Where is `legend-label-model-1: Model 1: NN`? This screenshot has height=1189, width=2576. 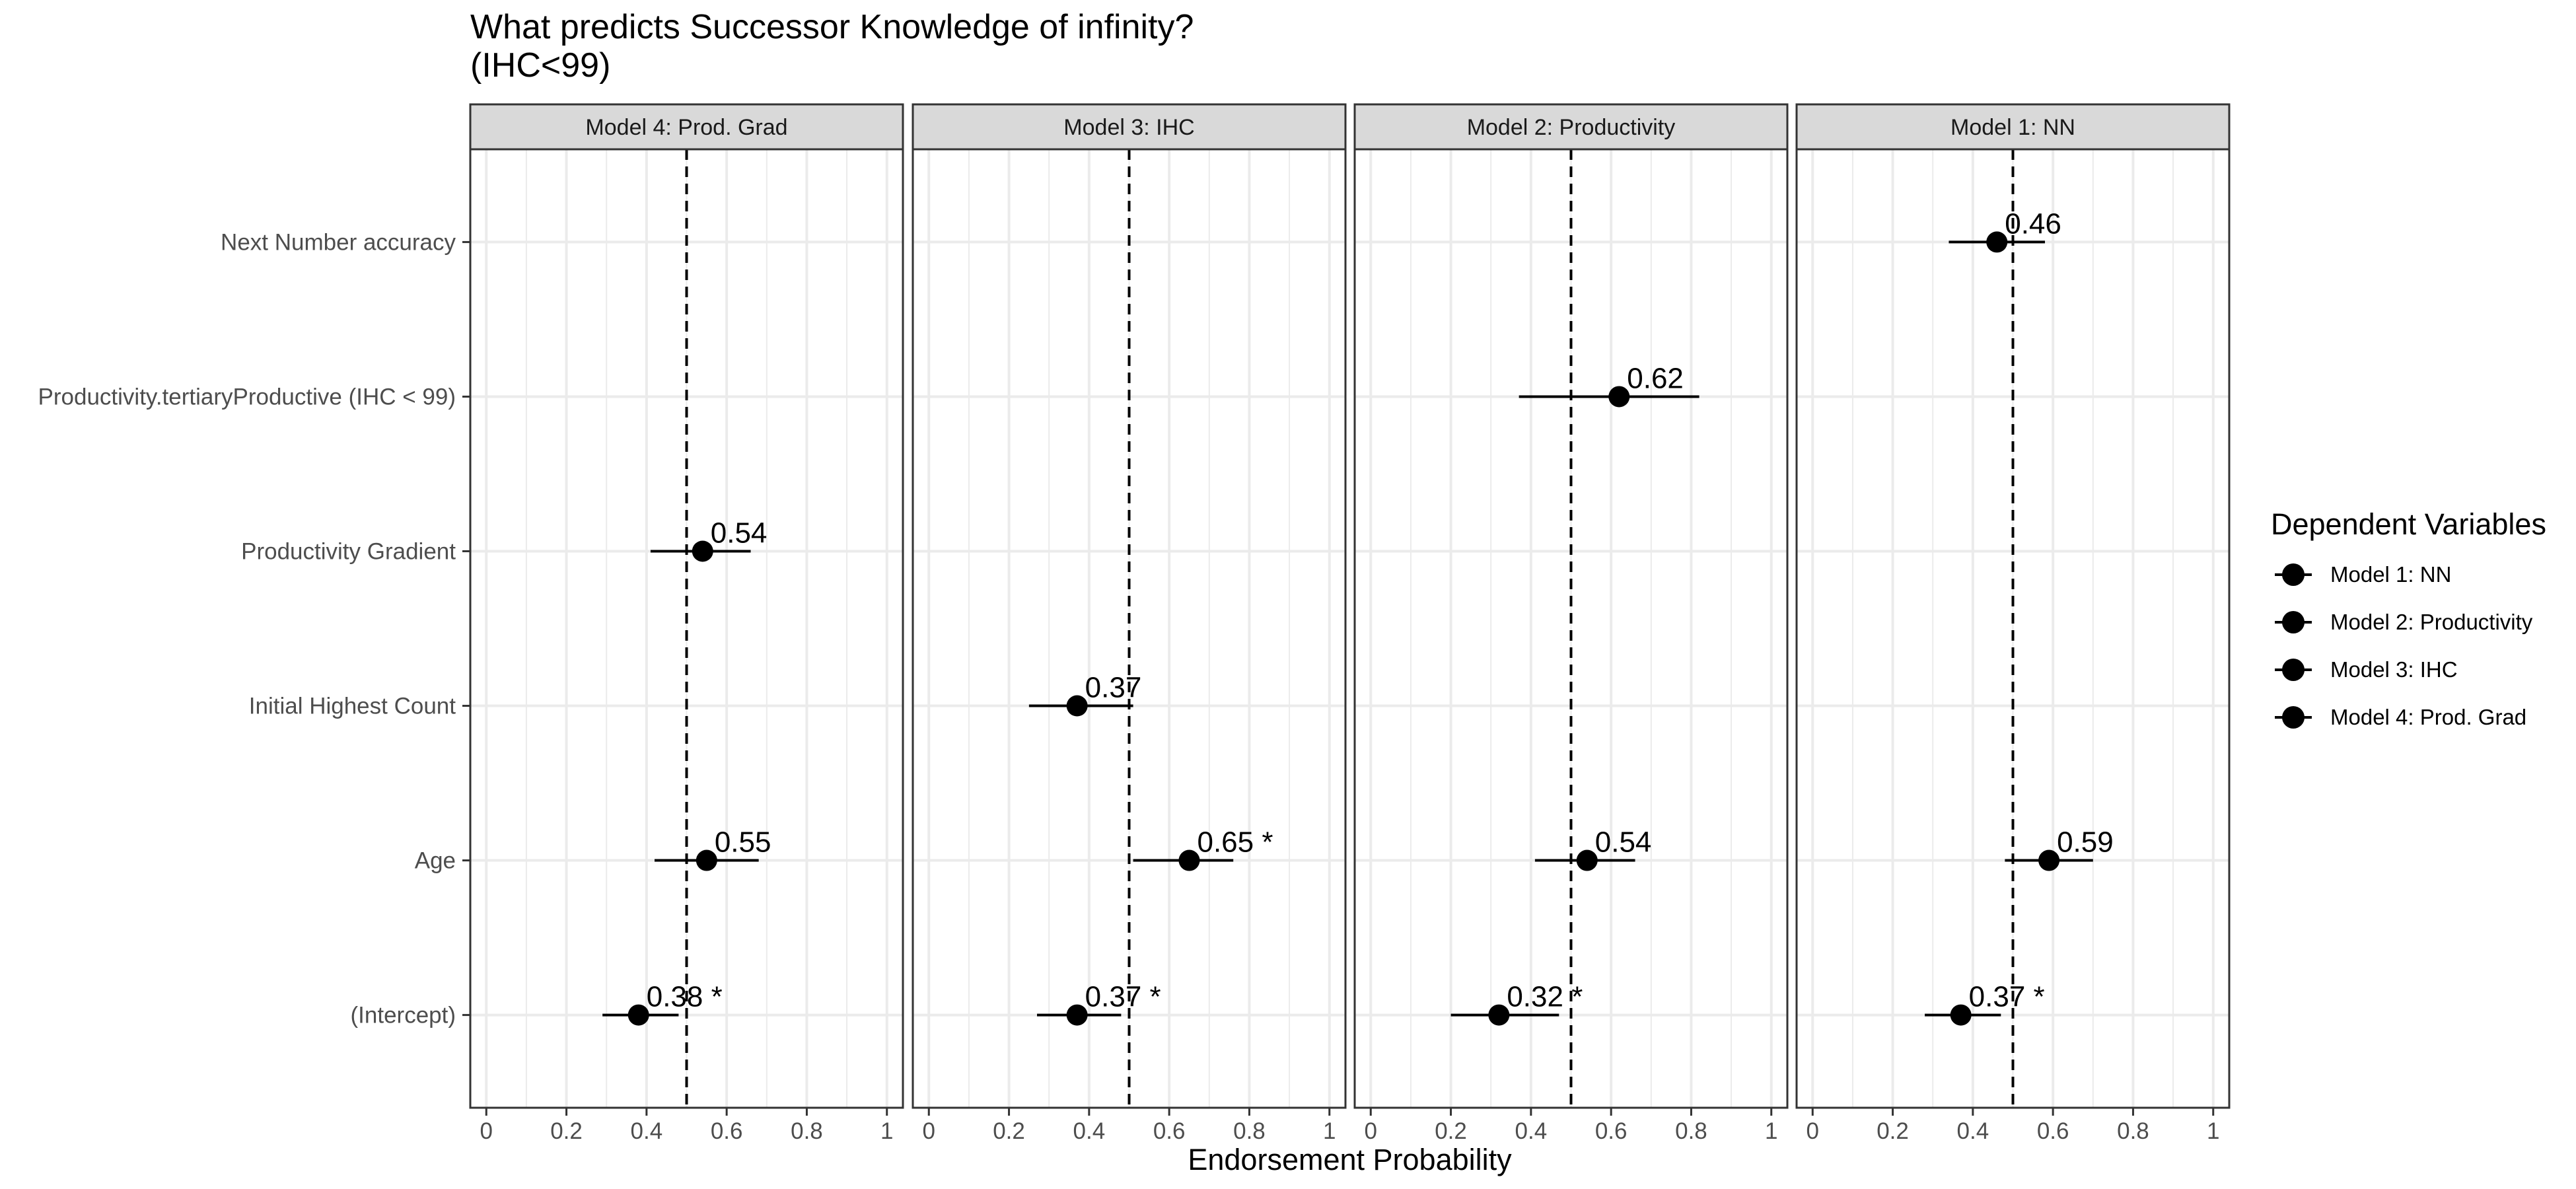
legend-label-model-1: Model 1: NN is located at coordinates (2391, 574).